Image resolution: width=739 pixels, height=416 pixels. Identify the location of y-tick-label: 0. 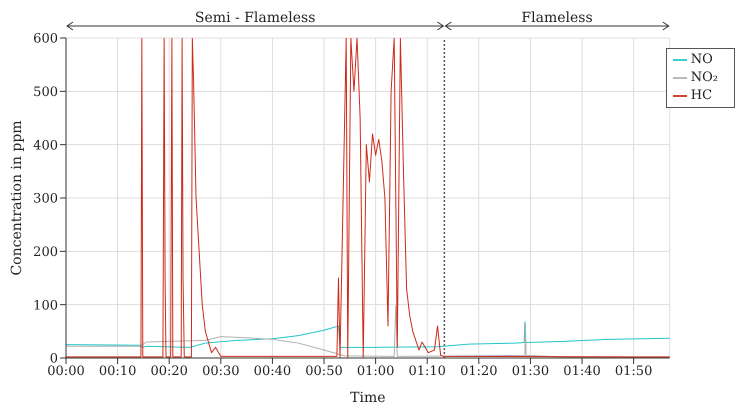
(54, 359).